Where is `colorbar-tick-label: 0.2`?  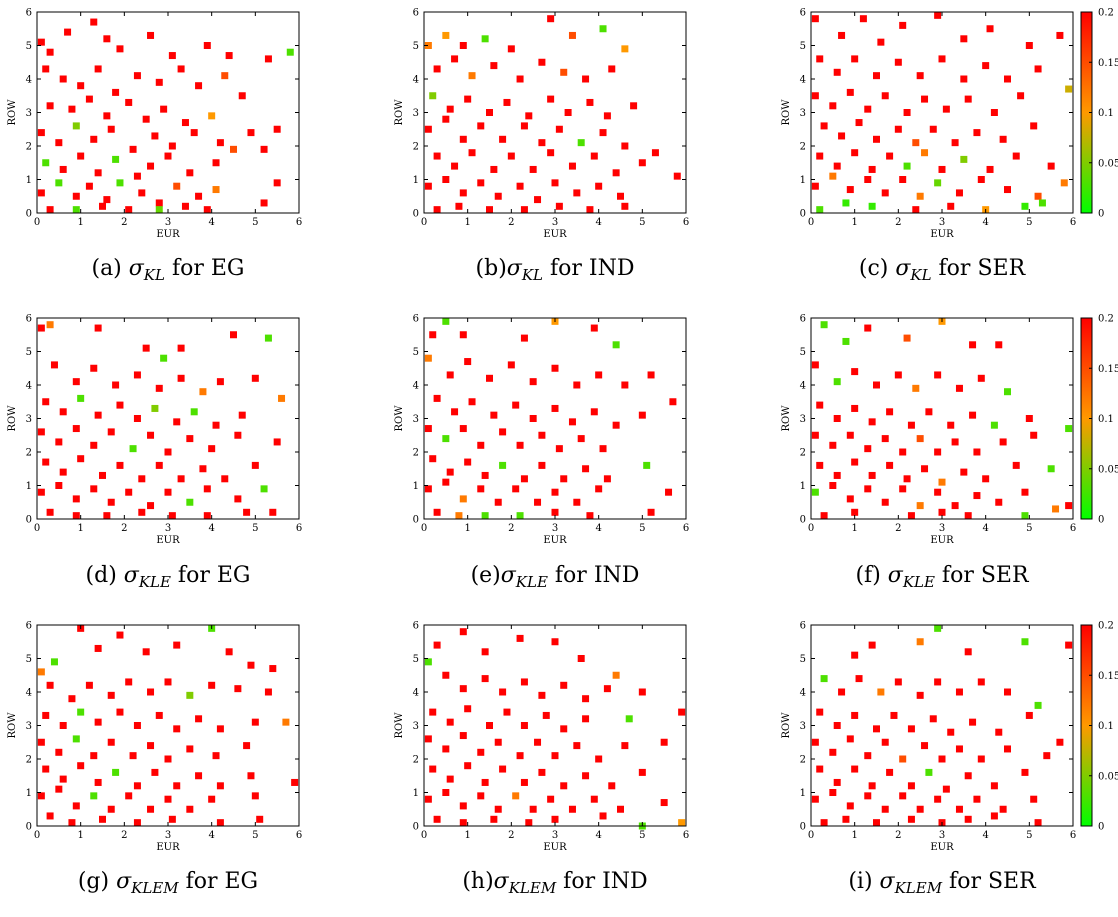 colorbar-tick-label: 0.2 is located at coordinates (1106, 13).